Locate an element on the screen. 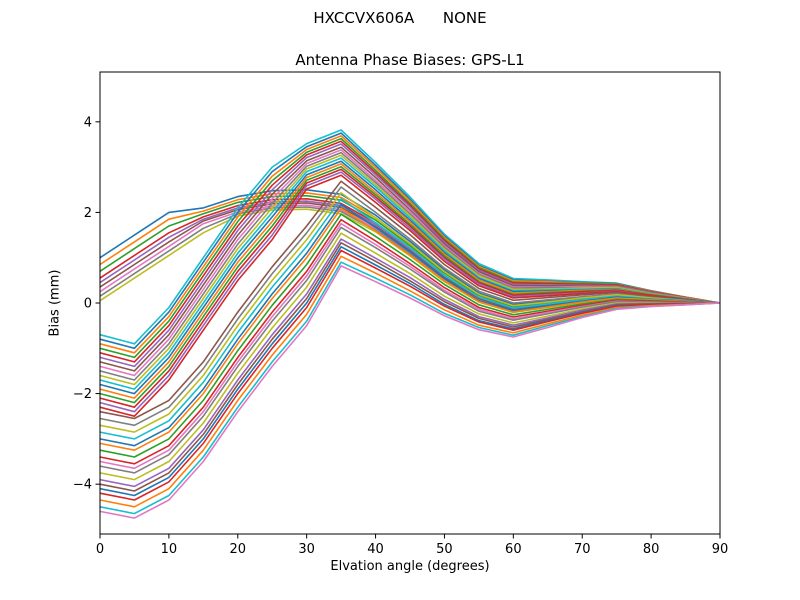  x-tick-label: 10 is located at coordinates (169, 549).